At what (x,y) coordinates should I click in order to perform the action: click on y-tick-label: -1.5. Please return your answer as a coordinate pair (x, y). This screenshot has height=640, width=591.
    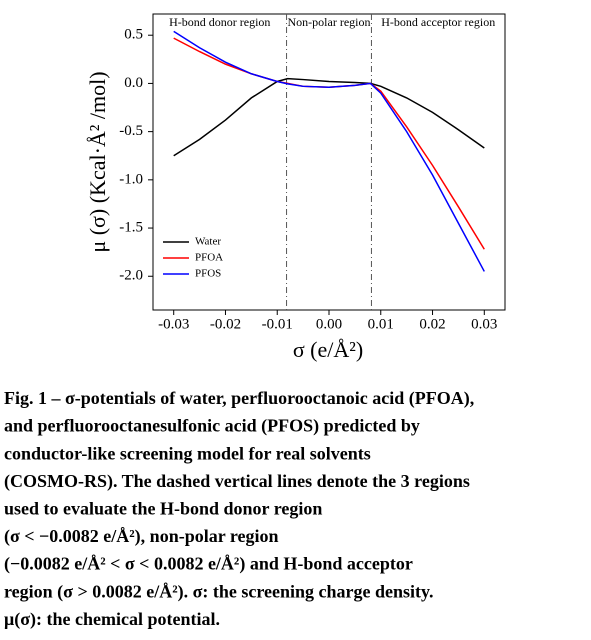
    Looking at the image, I should click on (131, 227).